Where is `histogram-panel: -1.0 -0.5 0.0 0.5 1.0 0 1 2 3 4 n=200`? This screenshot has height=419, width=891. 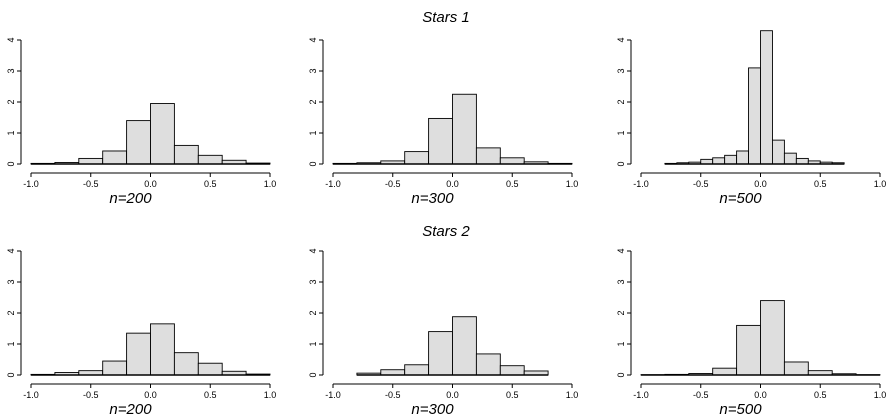
histogram-panel: -1.0 -0.5 0.0 0.5 1.0 0 1 2 3 4 n=200 is located at coordinates (141, 333).